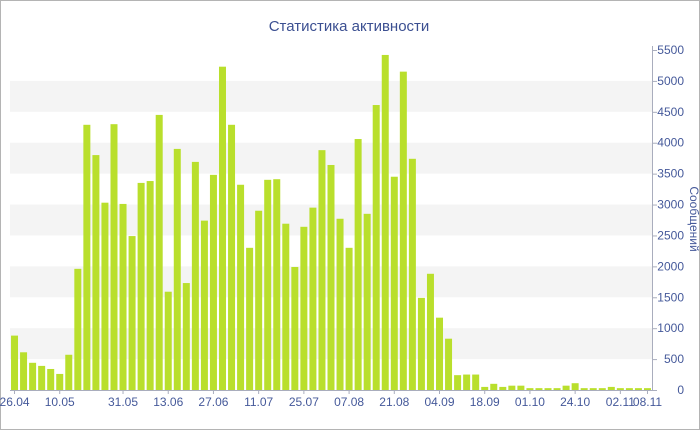 This screenshot has width=700, height=430. Describe the element at coordinates (680, 390) in the screenshot. I see `y-tick-label: 0` at that location.